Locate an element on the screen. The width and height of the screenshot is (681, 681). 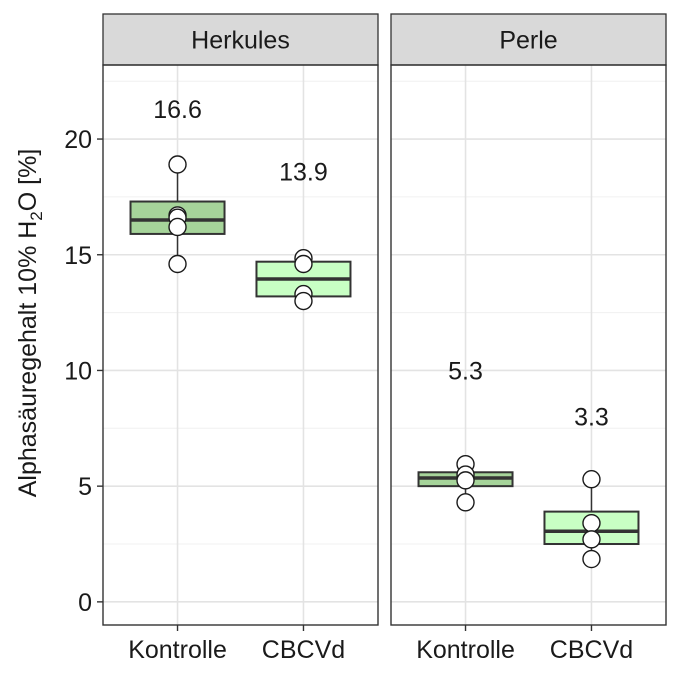
box-group-kontrolle: 5.3 Kontrolle is located at coordinates (465, 510).